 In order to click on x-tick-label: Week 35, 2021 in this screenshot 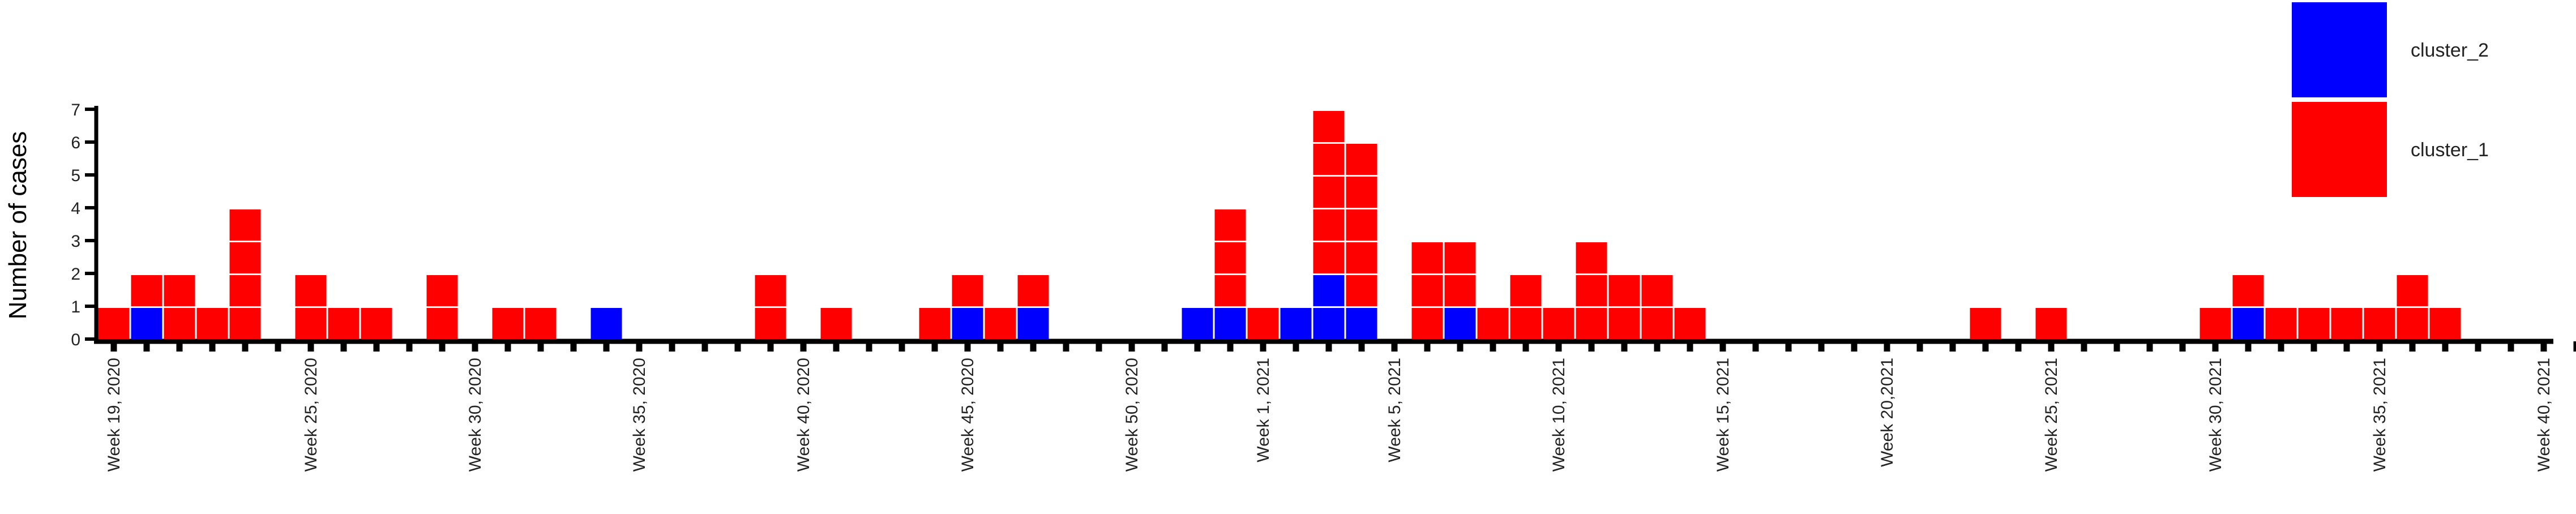, I will do `click(2379, 415)`.